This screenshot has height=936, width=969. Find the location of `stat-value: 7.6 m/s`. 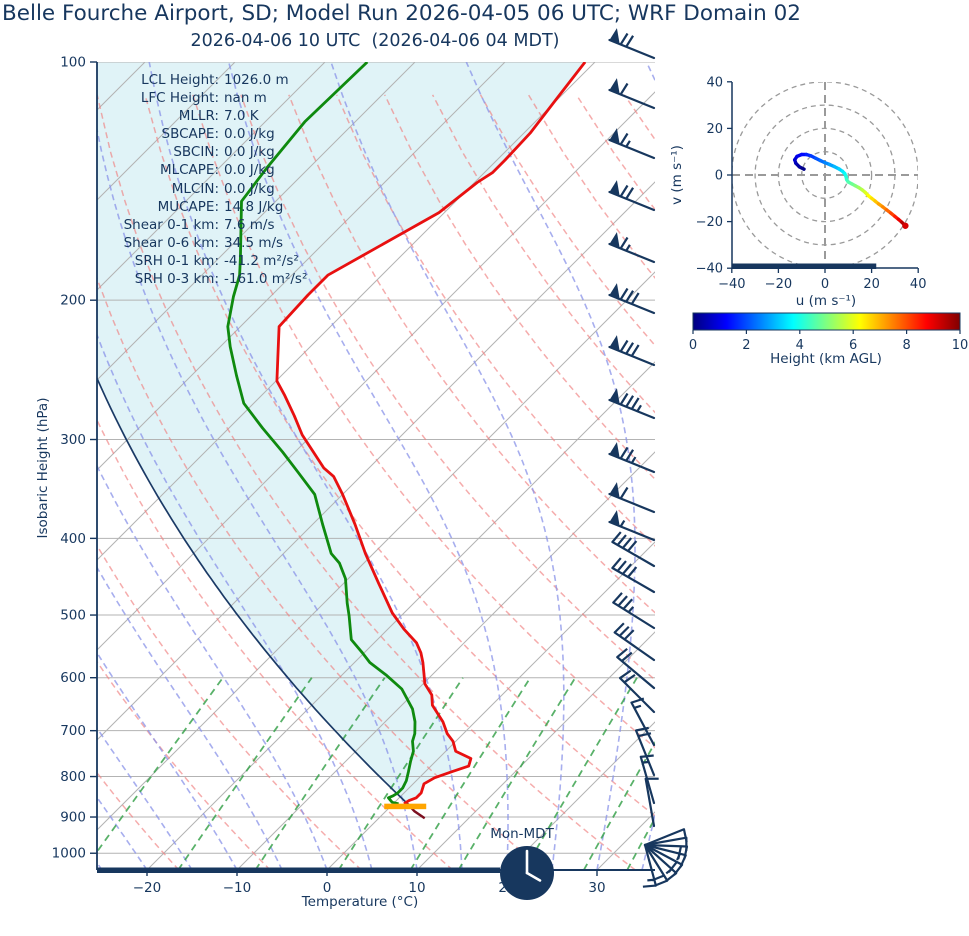

stat-value: 7.6 m/s is located at coordinates (249, 224).